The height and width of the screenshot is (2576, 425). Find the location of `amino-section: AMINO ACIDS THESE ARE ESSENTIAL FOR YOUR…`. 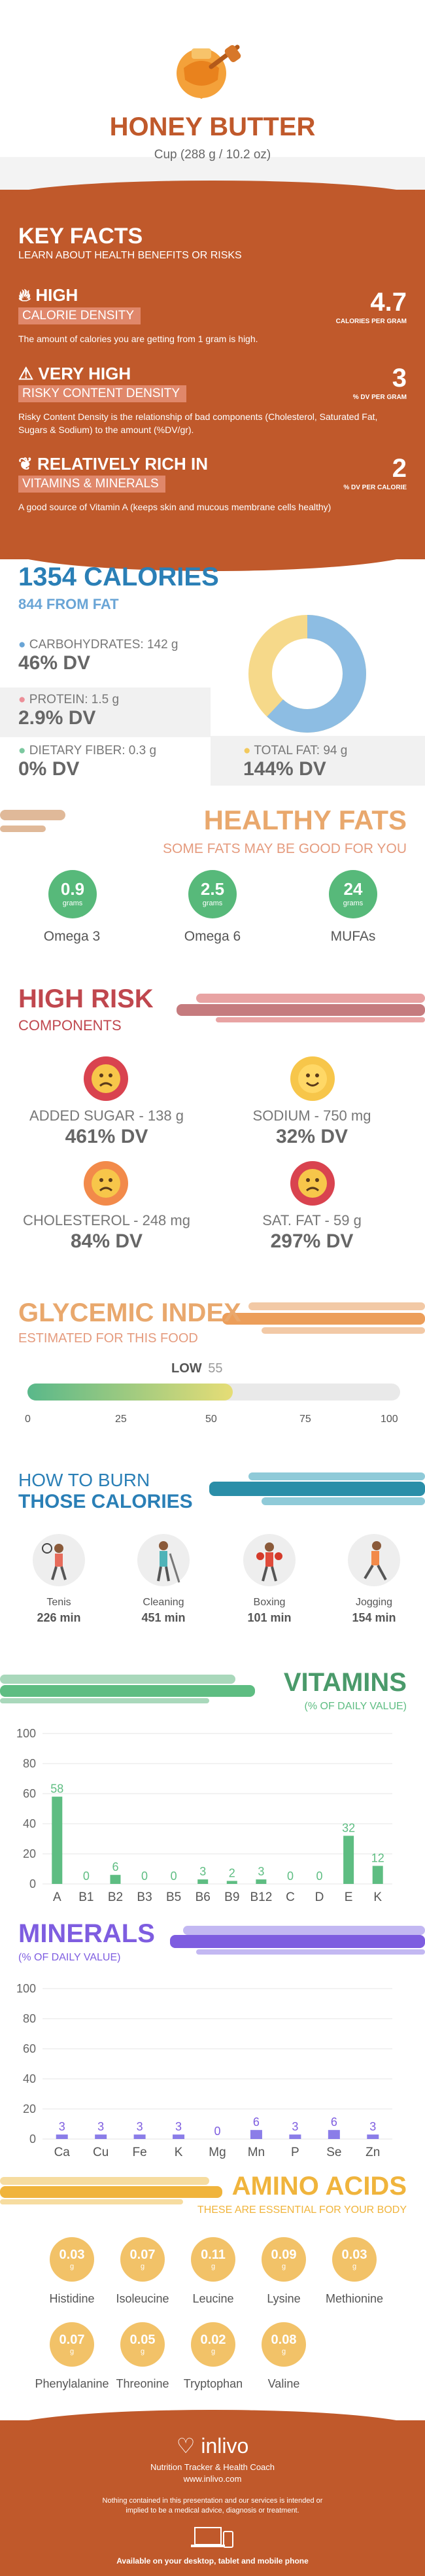

amino-section: AMINO ACIDS THESE ARE ESSENTIAL FOR YOUR… is located at coordinates (212, 2296).